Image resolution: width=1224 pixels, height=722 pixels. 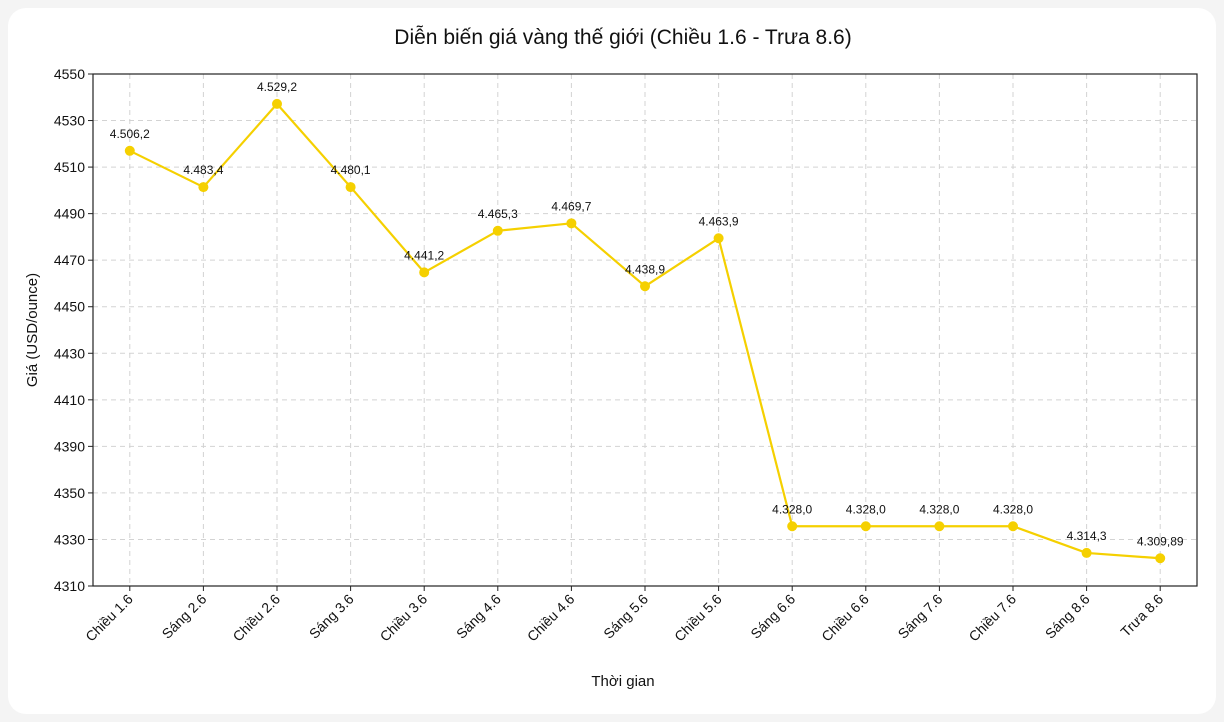 I want to click on data-label: 4.469,7, so click(x=571, y=206).